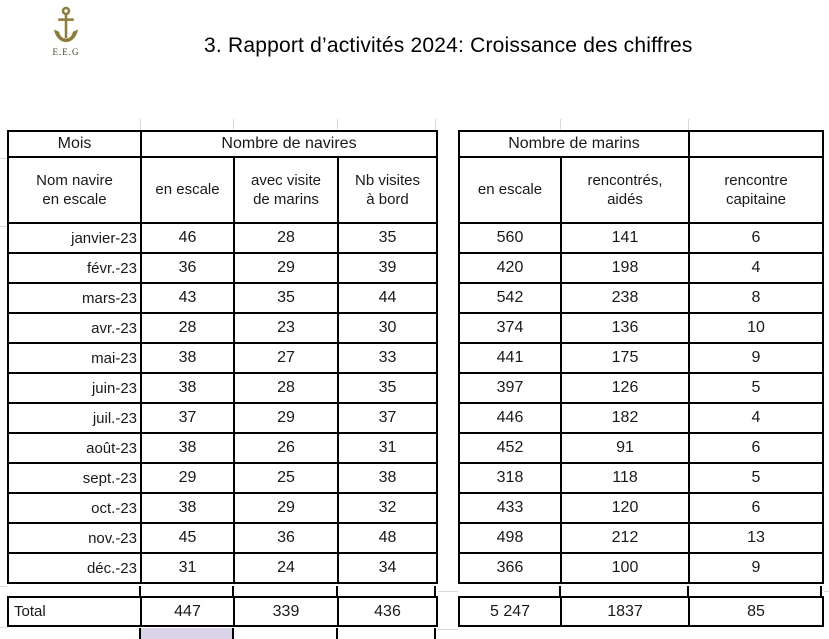 This screenshot has width=829, height=639. Describe the element at coordinates (756, 328) in the screenshot. I see `value-cell: 10` at that location.